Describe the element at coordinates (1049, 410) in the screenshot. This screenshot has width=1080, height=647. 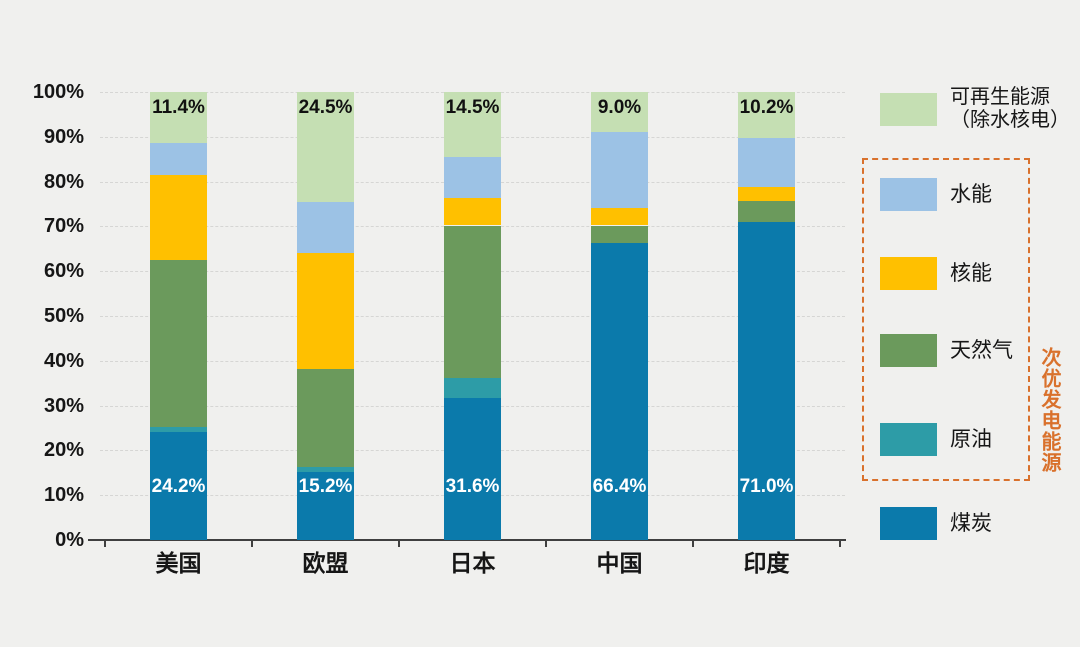
I see `suboptimal-group-annotation: 次优发电能源` at that location.